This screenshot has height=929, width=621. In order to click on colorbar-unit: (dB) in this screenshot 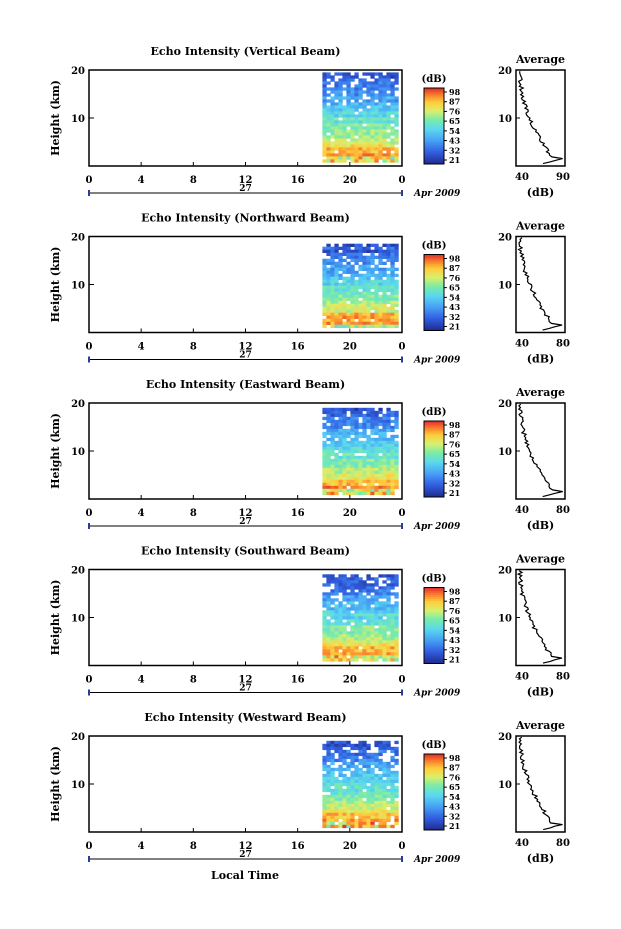, I will do `click(434, 745)`.